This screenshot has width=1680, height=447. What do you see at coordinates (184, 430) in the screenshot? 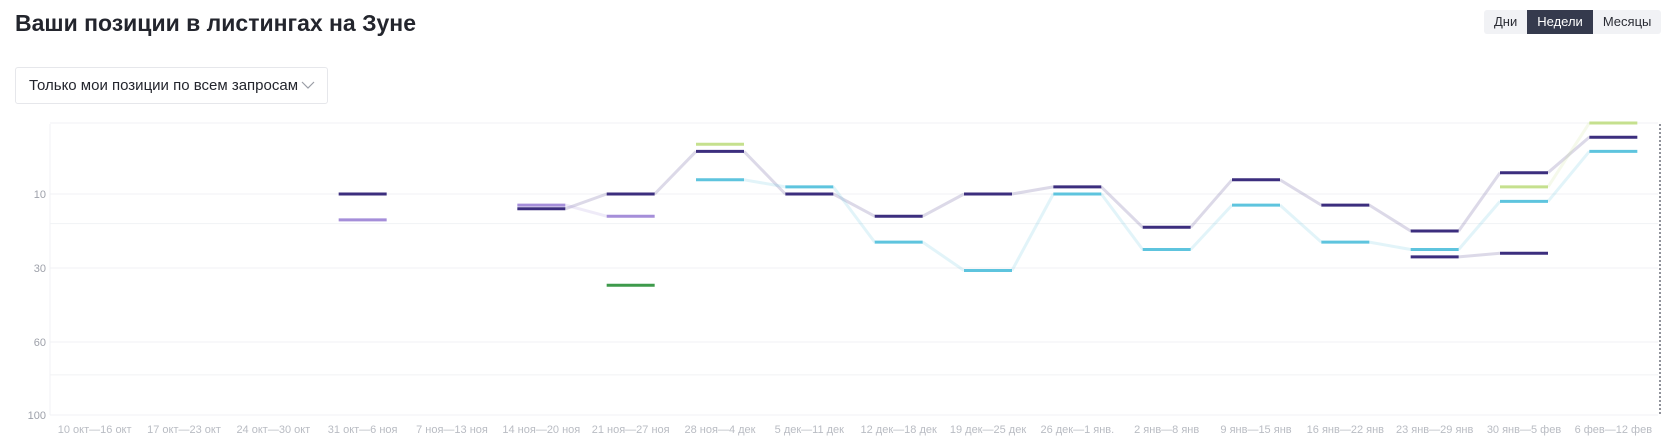
I see `x-tick-label: 17 окт—23 окт` at bounding box center [184, 430].